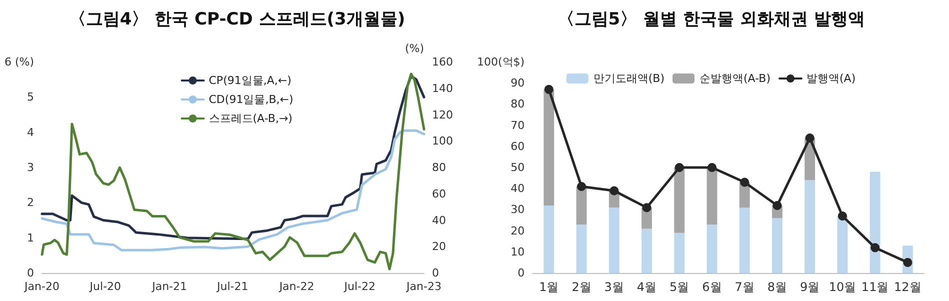 The height and width of the screenshot is (301, 949). Describe the element at coordinates (232, 286) in the screenshot. I see `x-tick-label: Jul-21` at that location.